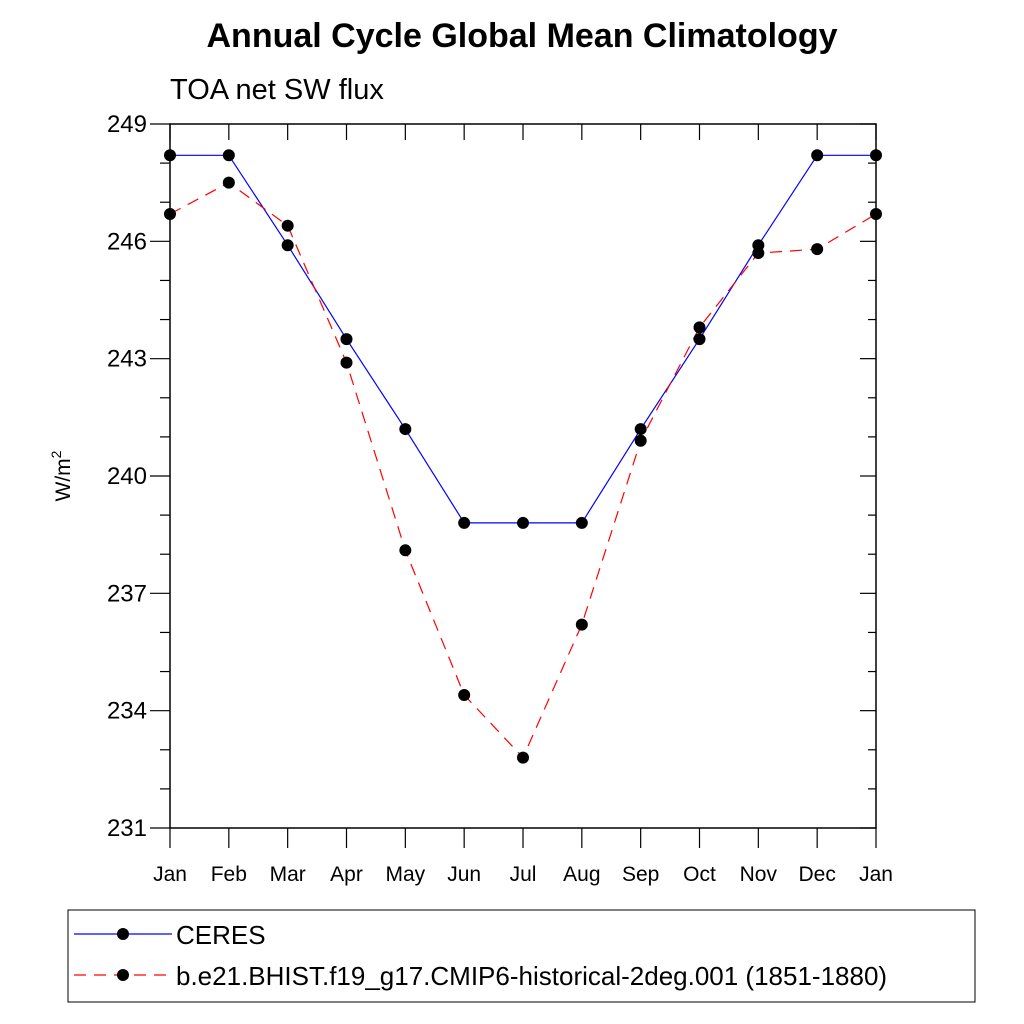 The height and width of the screenshot is (1024, 1024). What do you see at coordinates (759, 874) in the screenshot?
I see `x-tick-label: Nov` at bounding box center [759, 874].